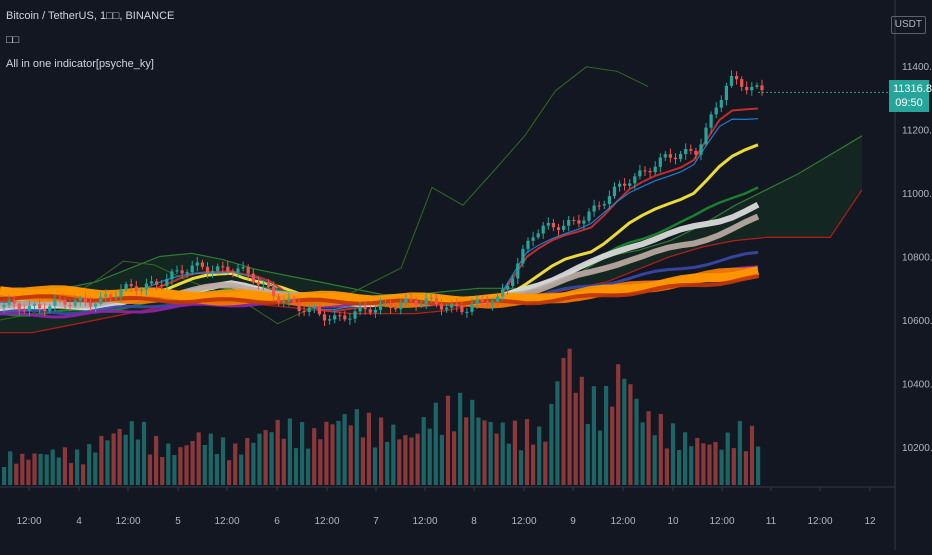 Image resolution: width=932 pixels, height=555 pixels. I want to click on x-tick-label: 4, so click(79, 521).